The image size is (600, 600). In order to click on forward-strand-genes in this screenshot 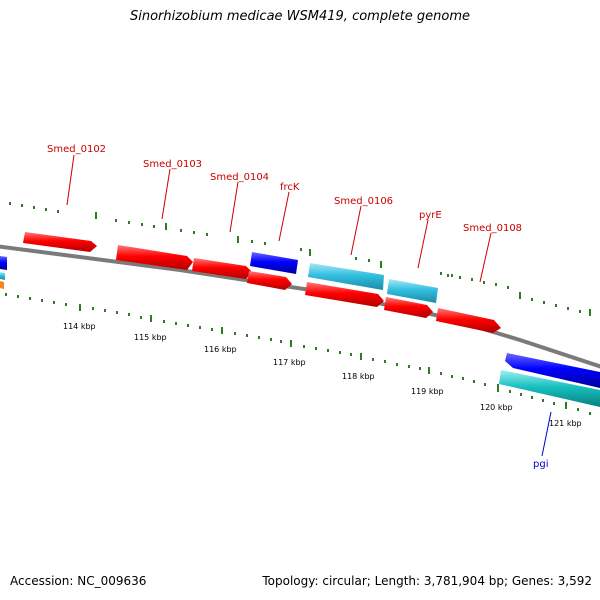, I will do `click(230, 267)`.